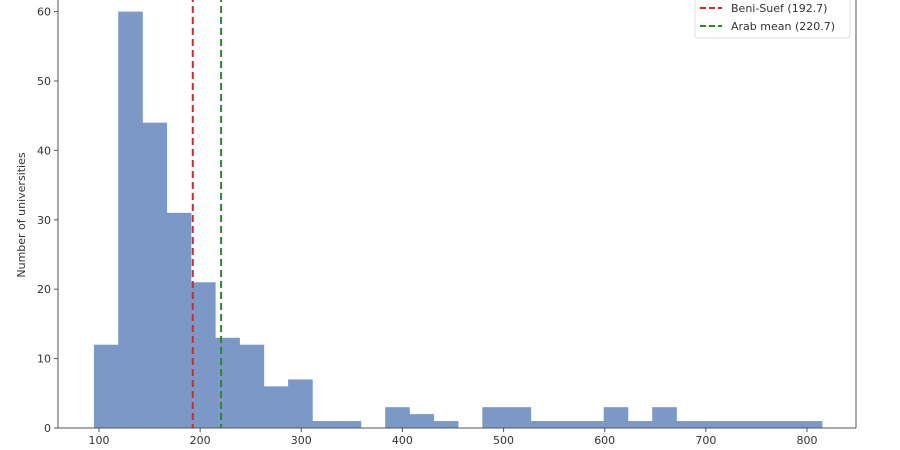 Image resolution: width=900 pixels, height=450 pixels. I want to click on x-tick-label: 100, so click(99, 440).